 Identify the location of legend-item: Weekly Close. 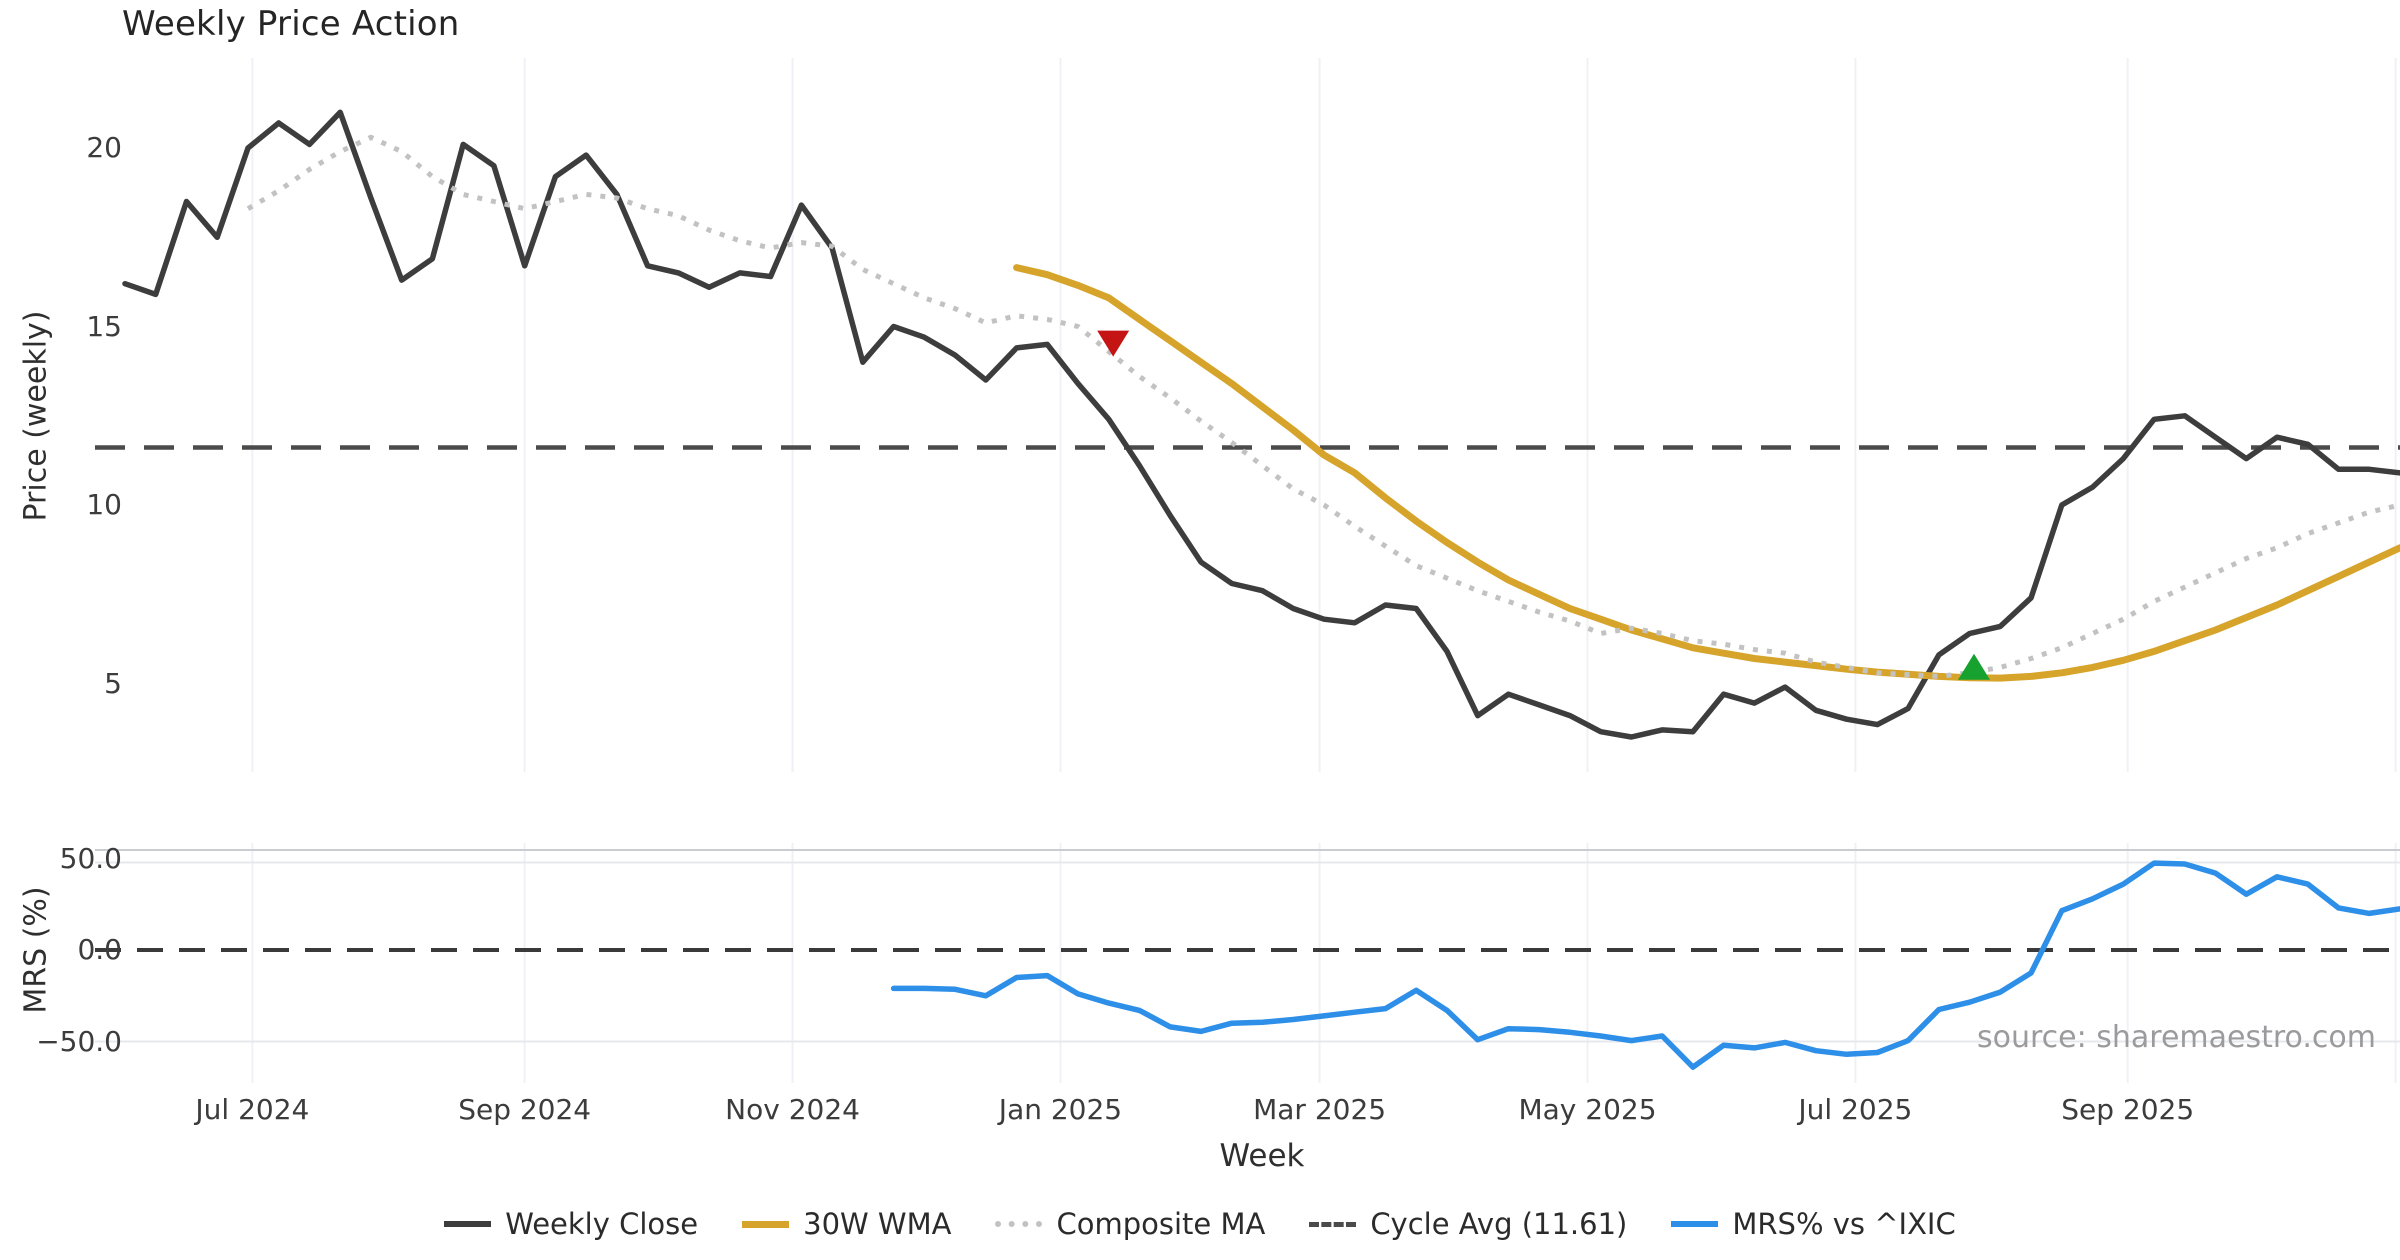
(571, 1224).